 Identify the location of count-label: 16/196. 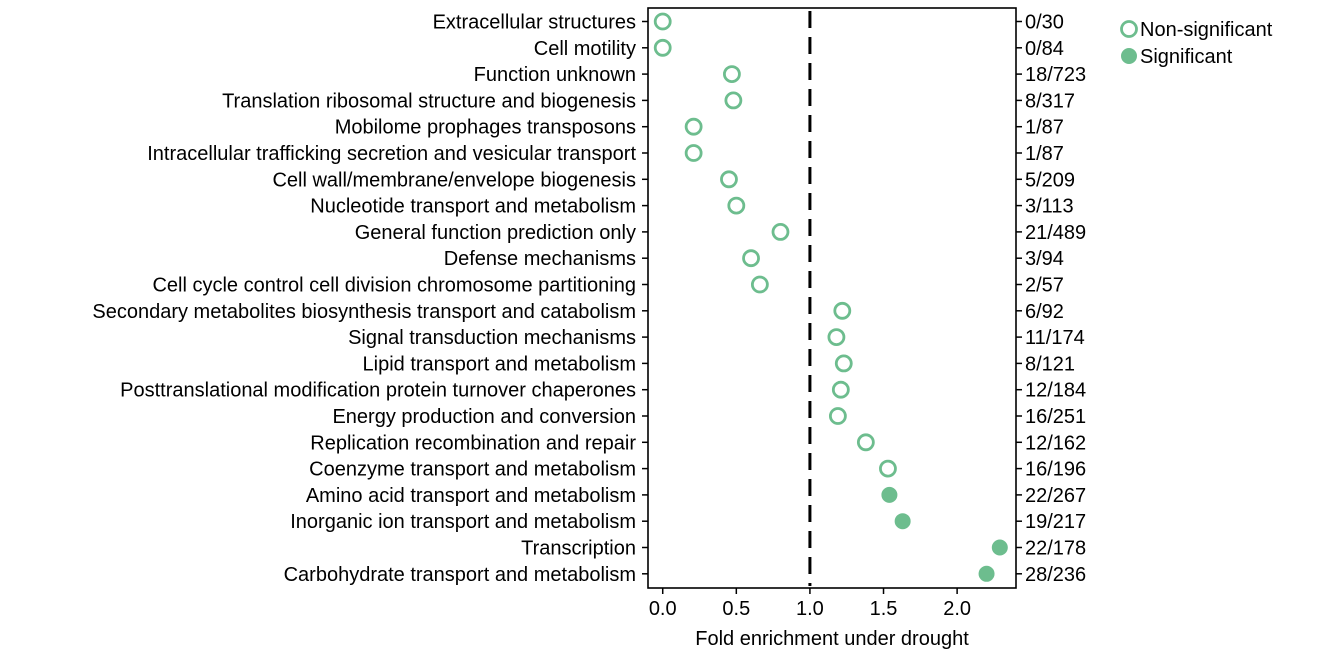
(1055, 470).